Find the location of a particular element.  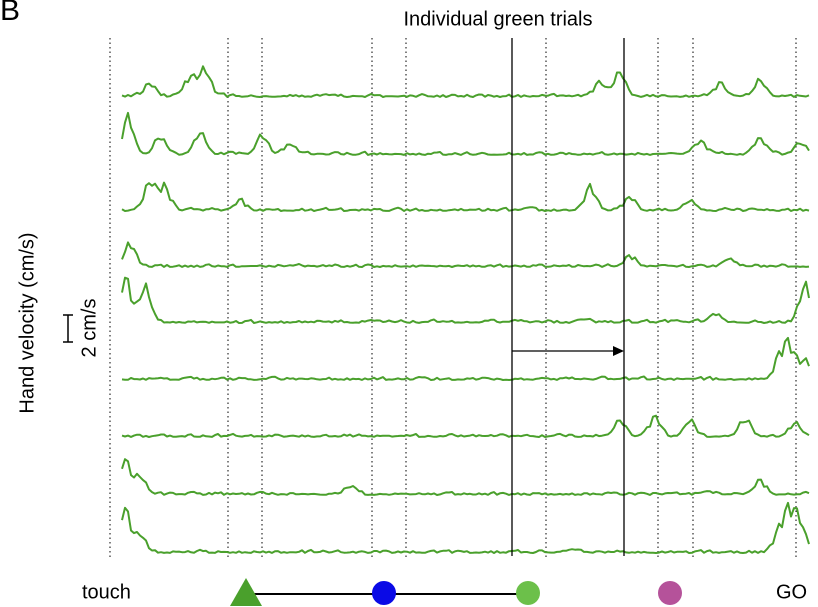

y-axis-label: Hand velocity (cm/s) is located at coordinates (27, 322).